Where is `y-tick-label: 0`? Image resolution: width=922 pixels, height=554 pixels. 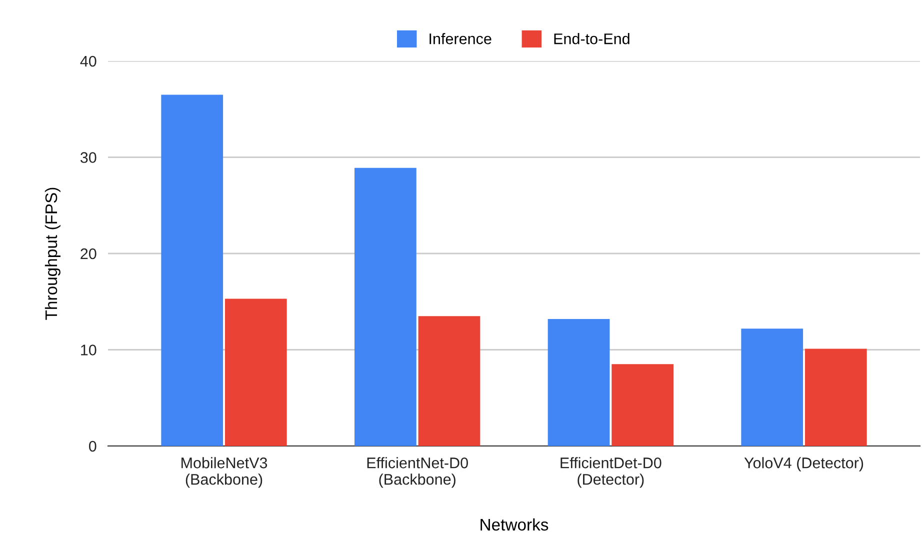
y-tick-label: 0 is located at coordinates (92, 446).